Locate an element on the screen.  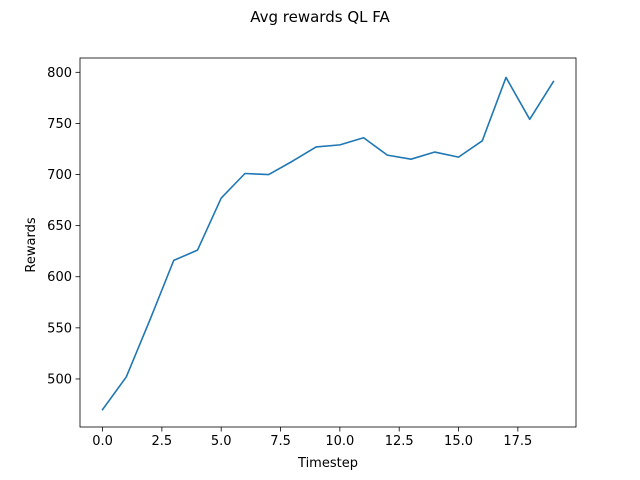
x-tick-label: 0.0 is located at coordinates (102, 441).